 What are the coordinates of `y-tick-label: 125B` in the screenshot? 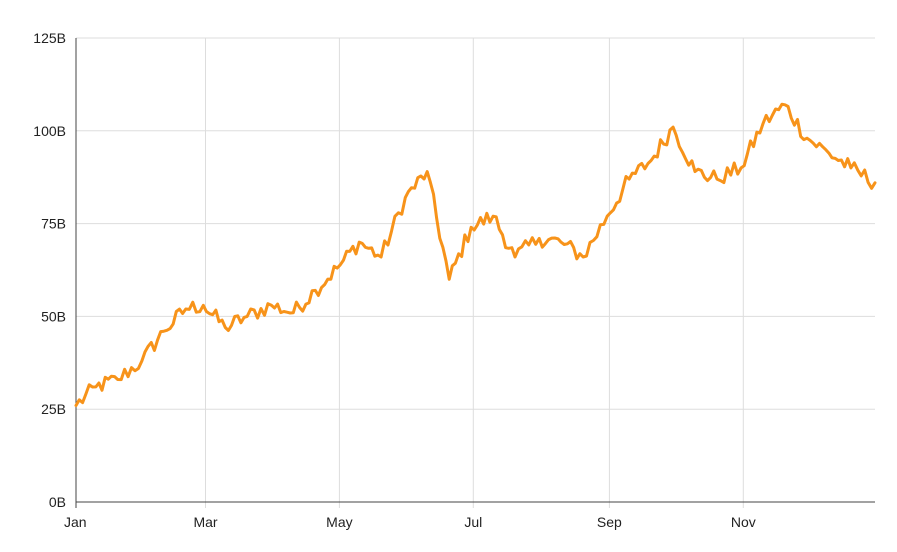 It's located at (49, 38).